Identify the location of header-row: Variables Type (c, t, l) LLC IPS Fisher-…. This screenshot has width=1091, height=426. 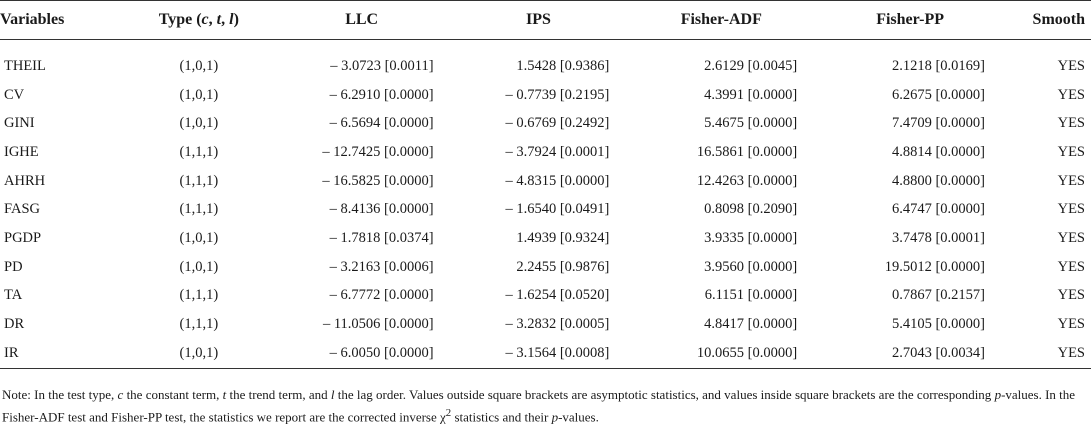
(545, 20).